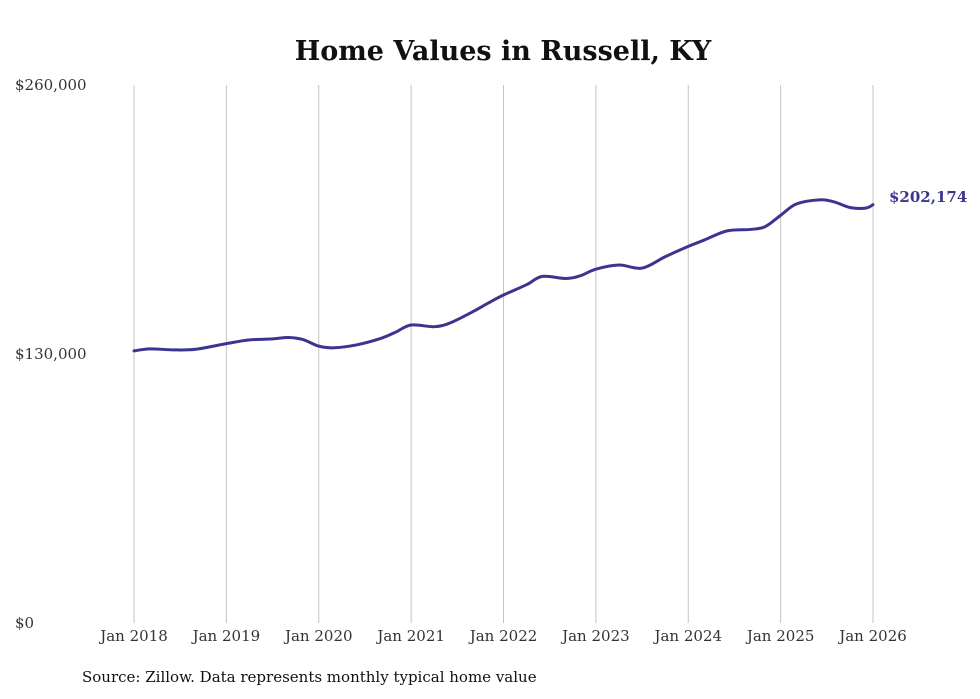 The height and width of the screenshot is (699, 980). I want to click on x-tick-label: Jan 2020, so click(318, 636).